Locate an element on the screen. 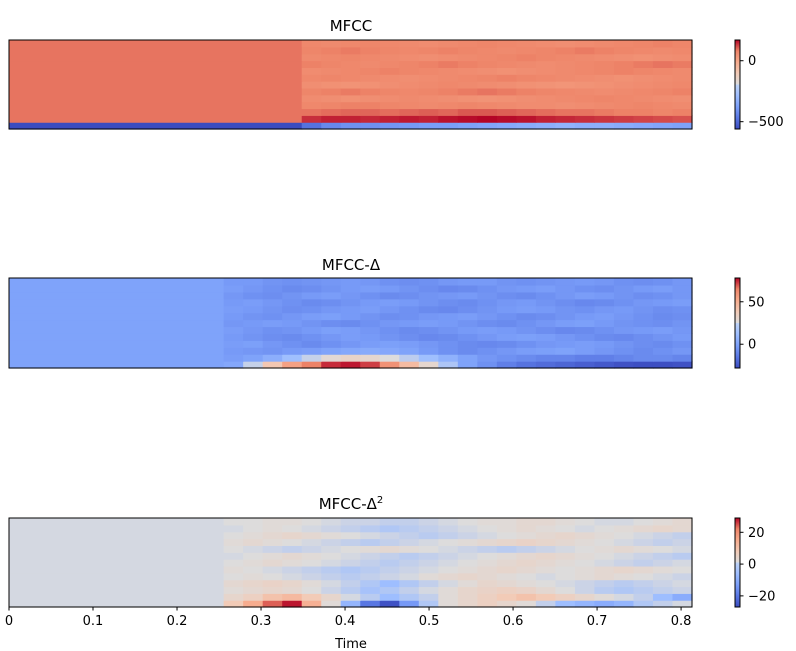 Image resolution: width=796 pixels, height=651 pixels. time-axis-tick-label: 0.5 is located at coordinates (429, 621).